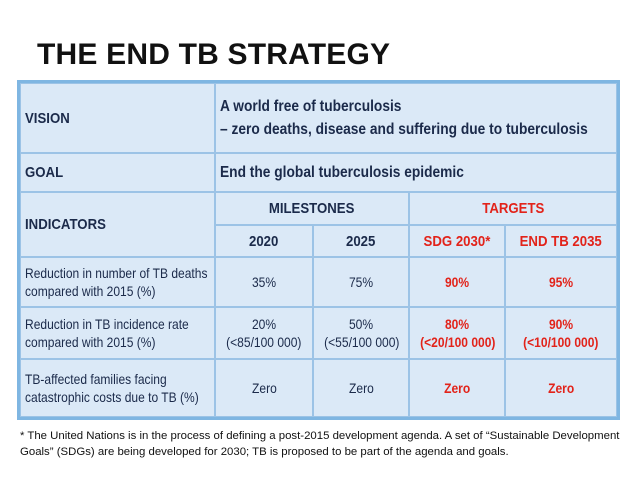  Describe the element at coordinates (457, 282) in the screenshot. I see `target-value-cell: 90%` at that location.